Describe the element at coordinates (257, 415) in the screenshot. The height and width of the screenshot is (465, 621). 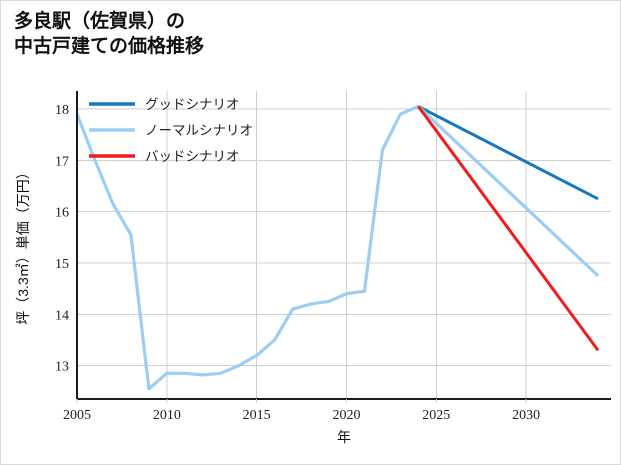
I see `x-tick-label: 2015` at that location.